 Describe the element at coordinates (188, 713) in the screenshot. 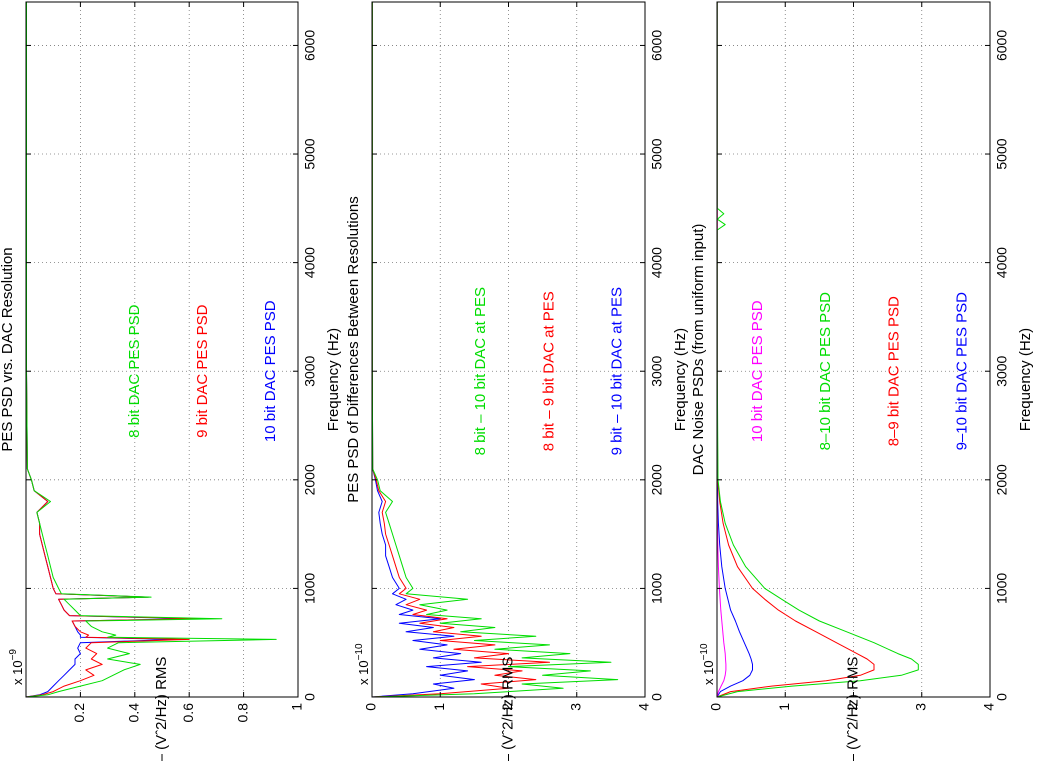

I see `y-tick-label: 0.6` at that location.